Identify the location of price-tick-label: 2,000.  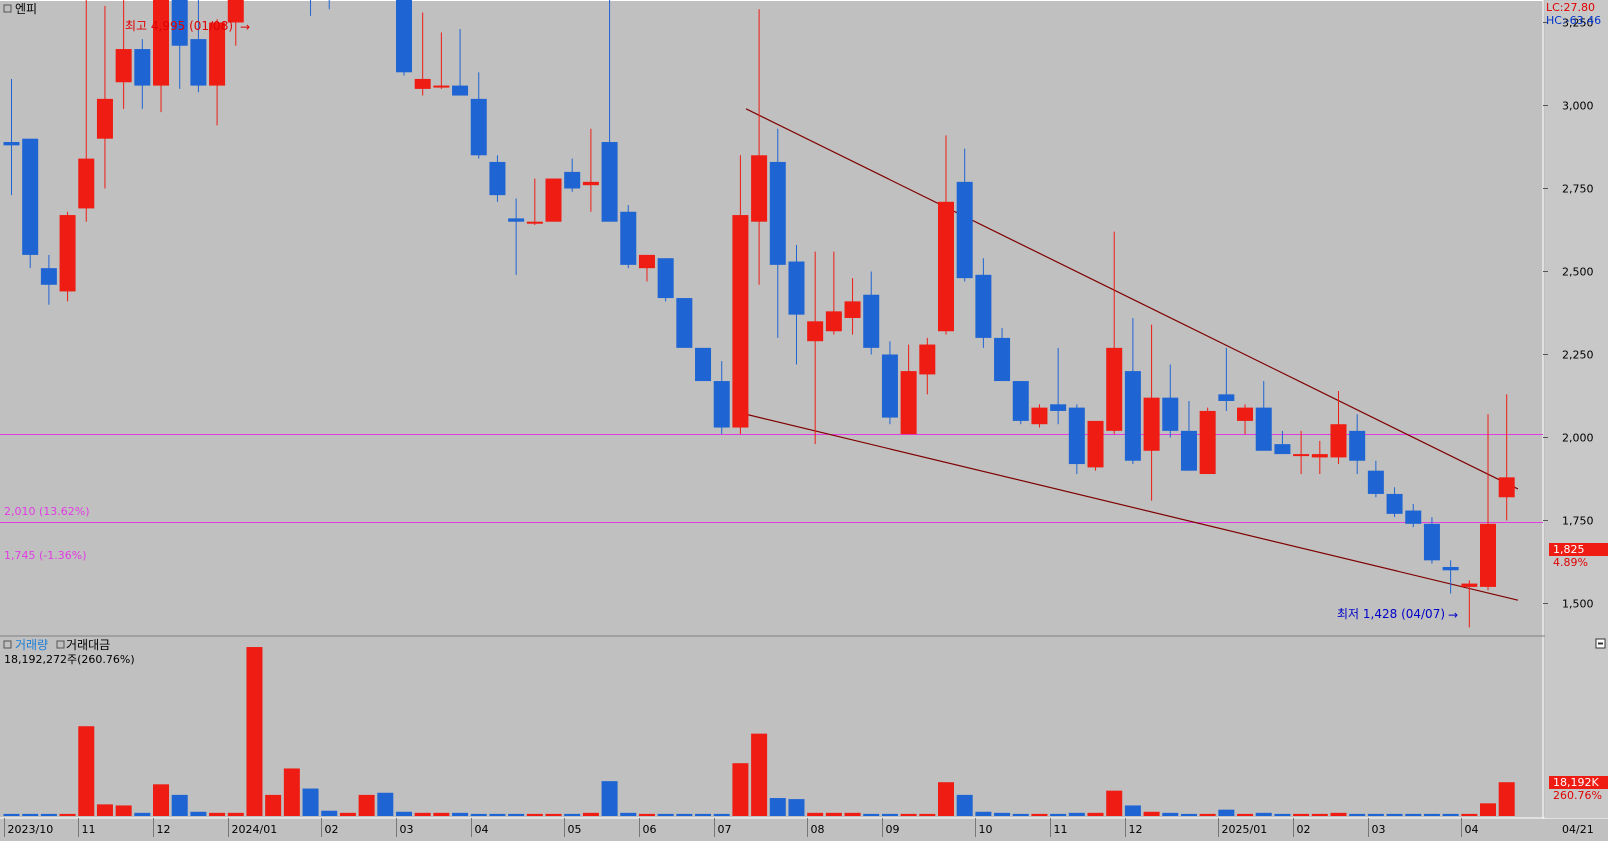
(1578, 438).